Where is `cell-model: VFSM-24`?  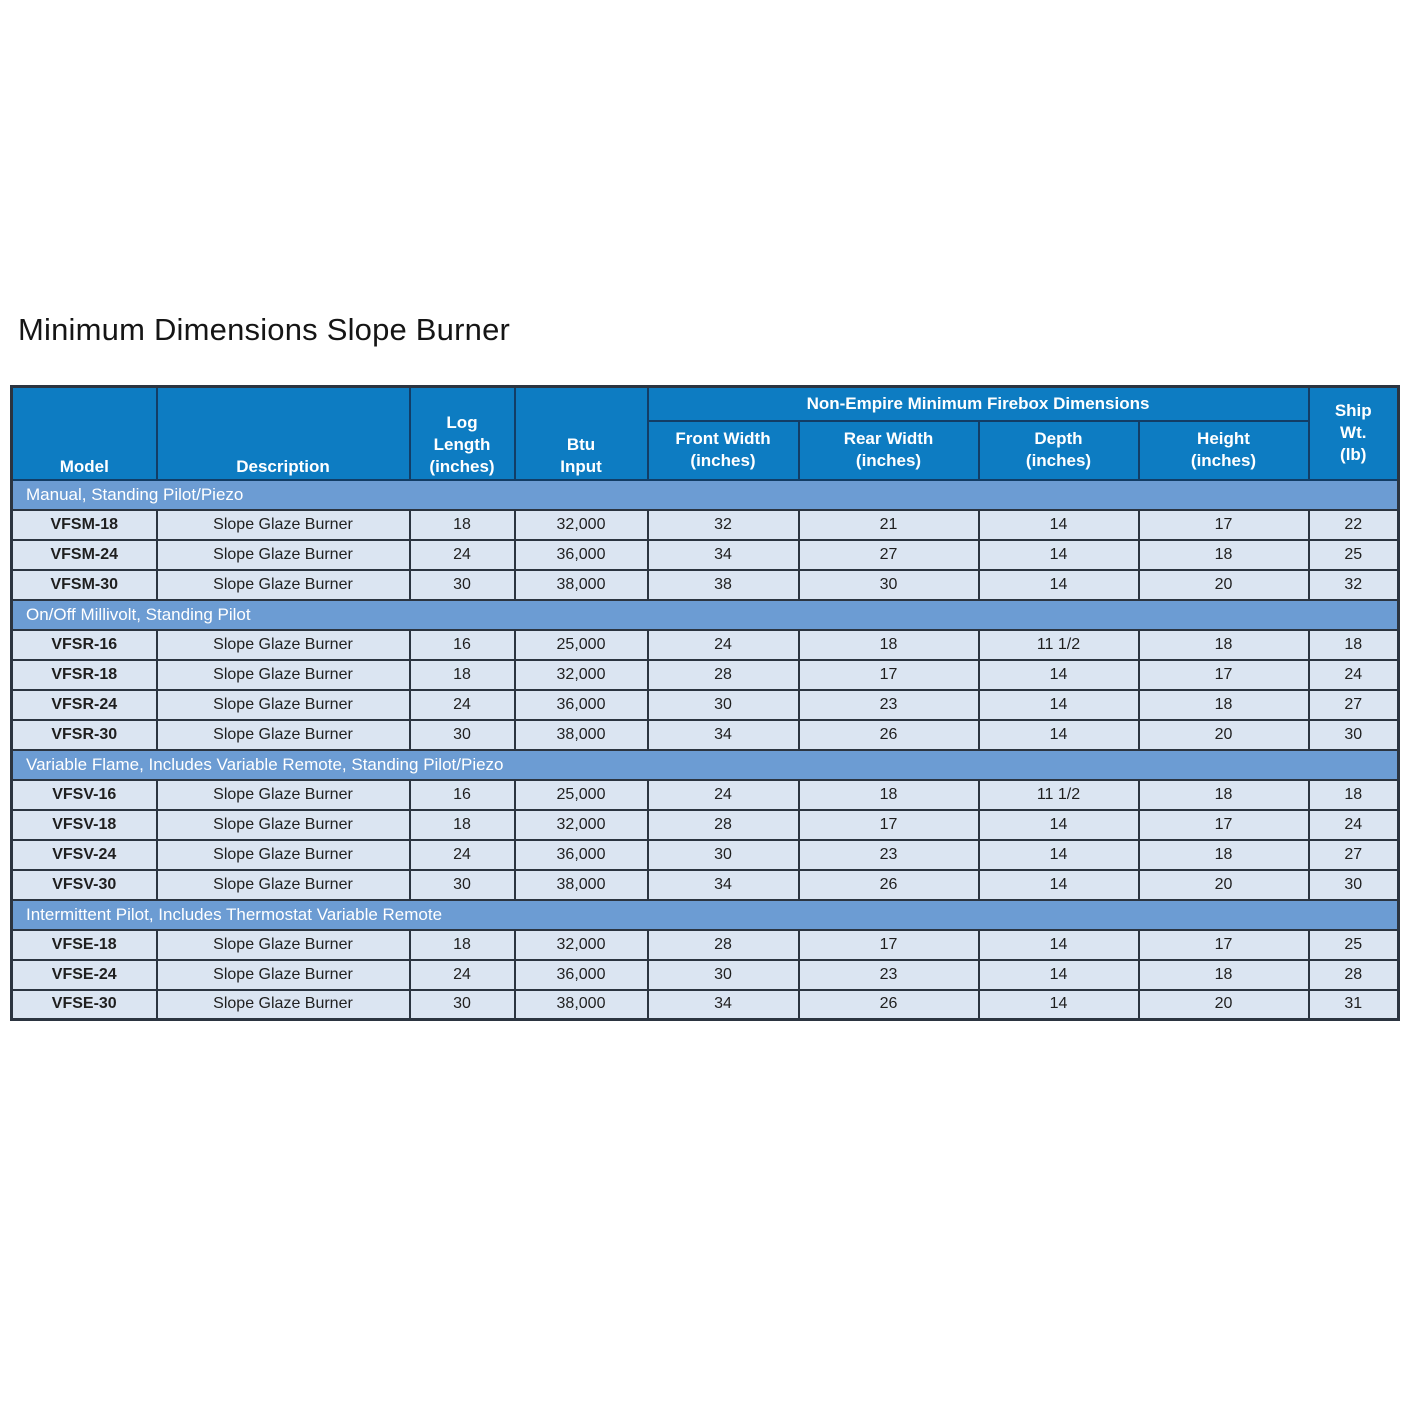
cell-model: VFSM-24 is located at coordinates (84, 554).